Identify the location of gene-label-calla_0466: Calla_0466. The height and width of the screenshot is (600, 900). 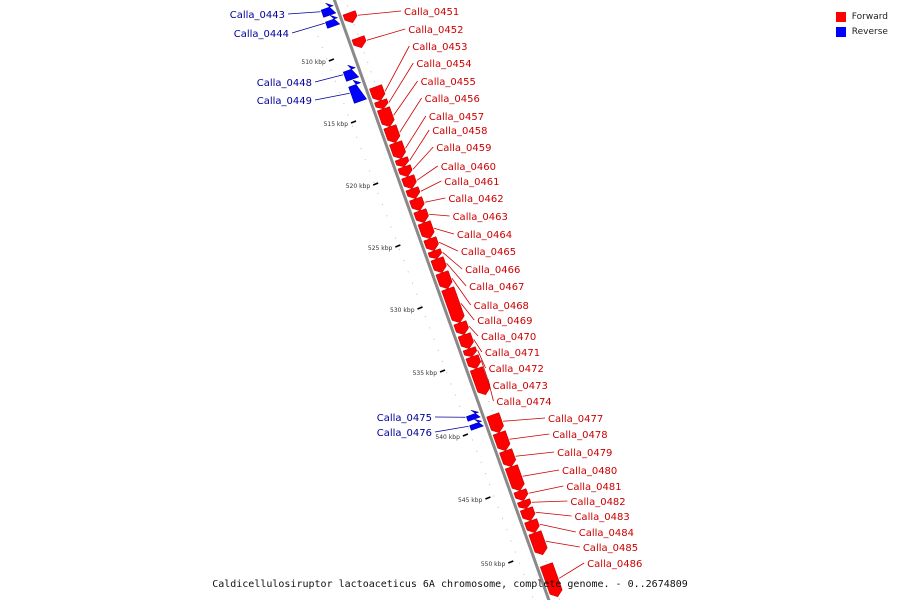
(492, 270).